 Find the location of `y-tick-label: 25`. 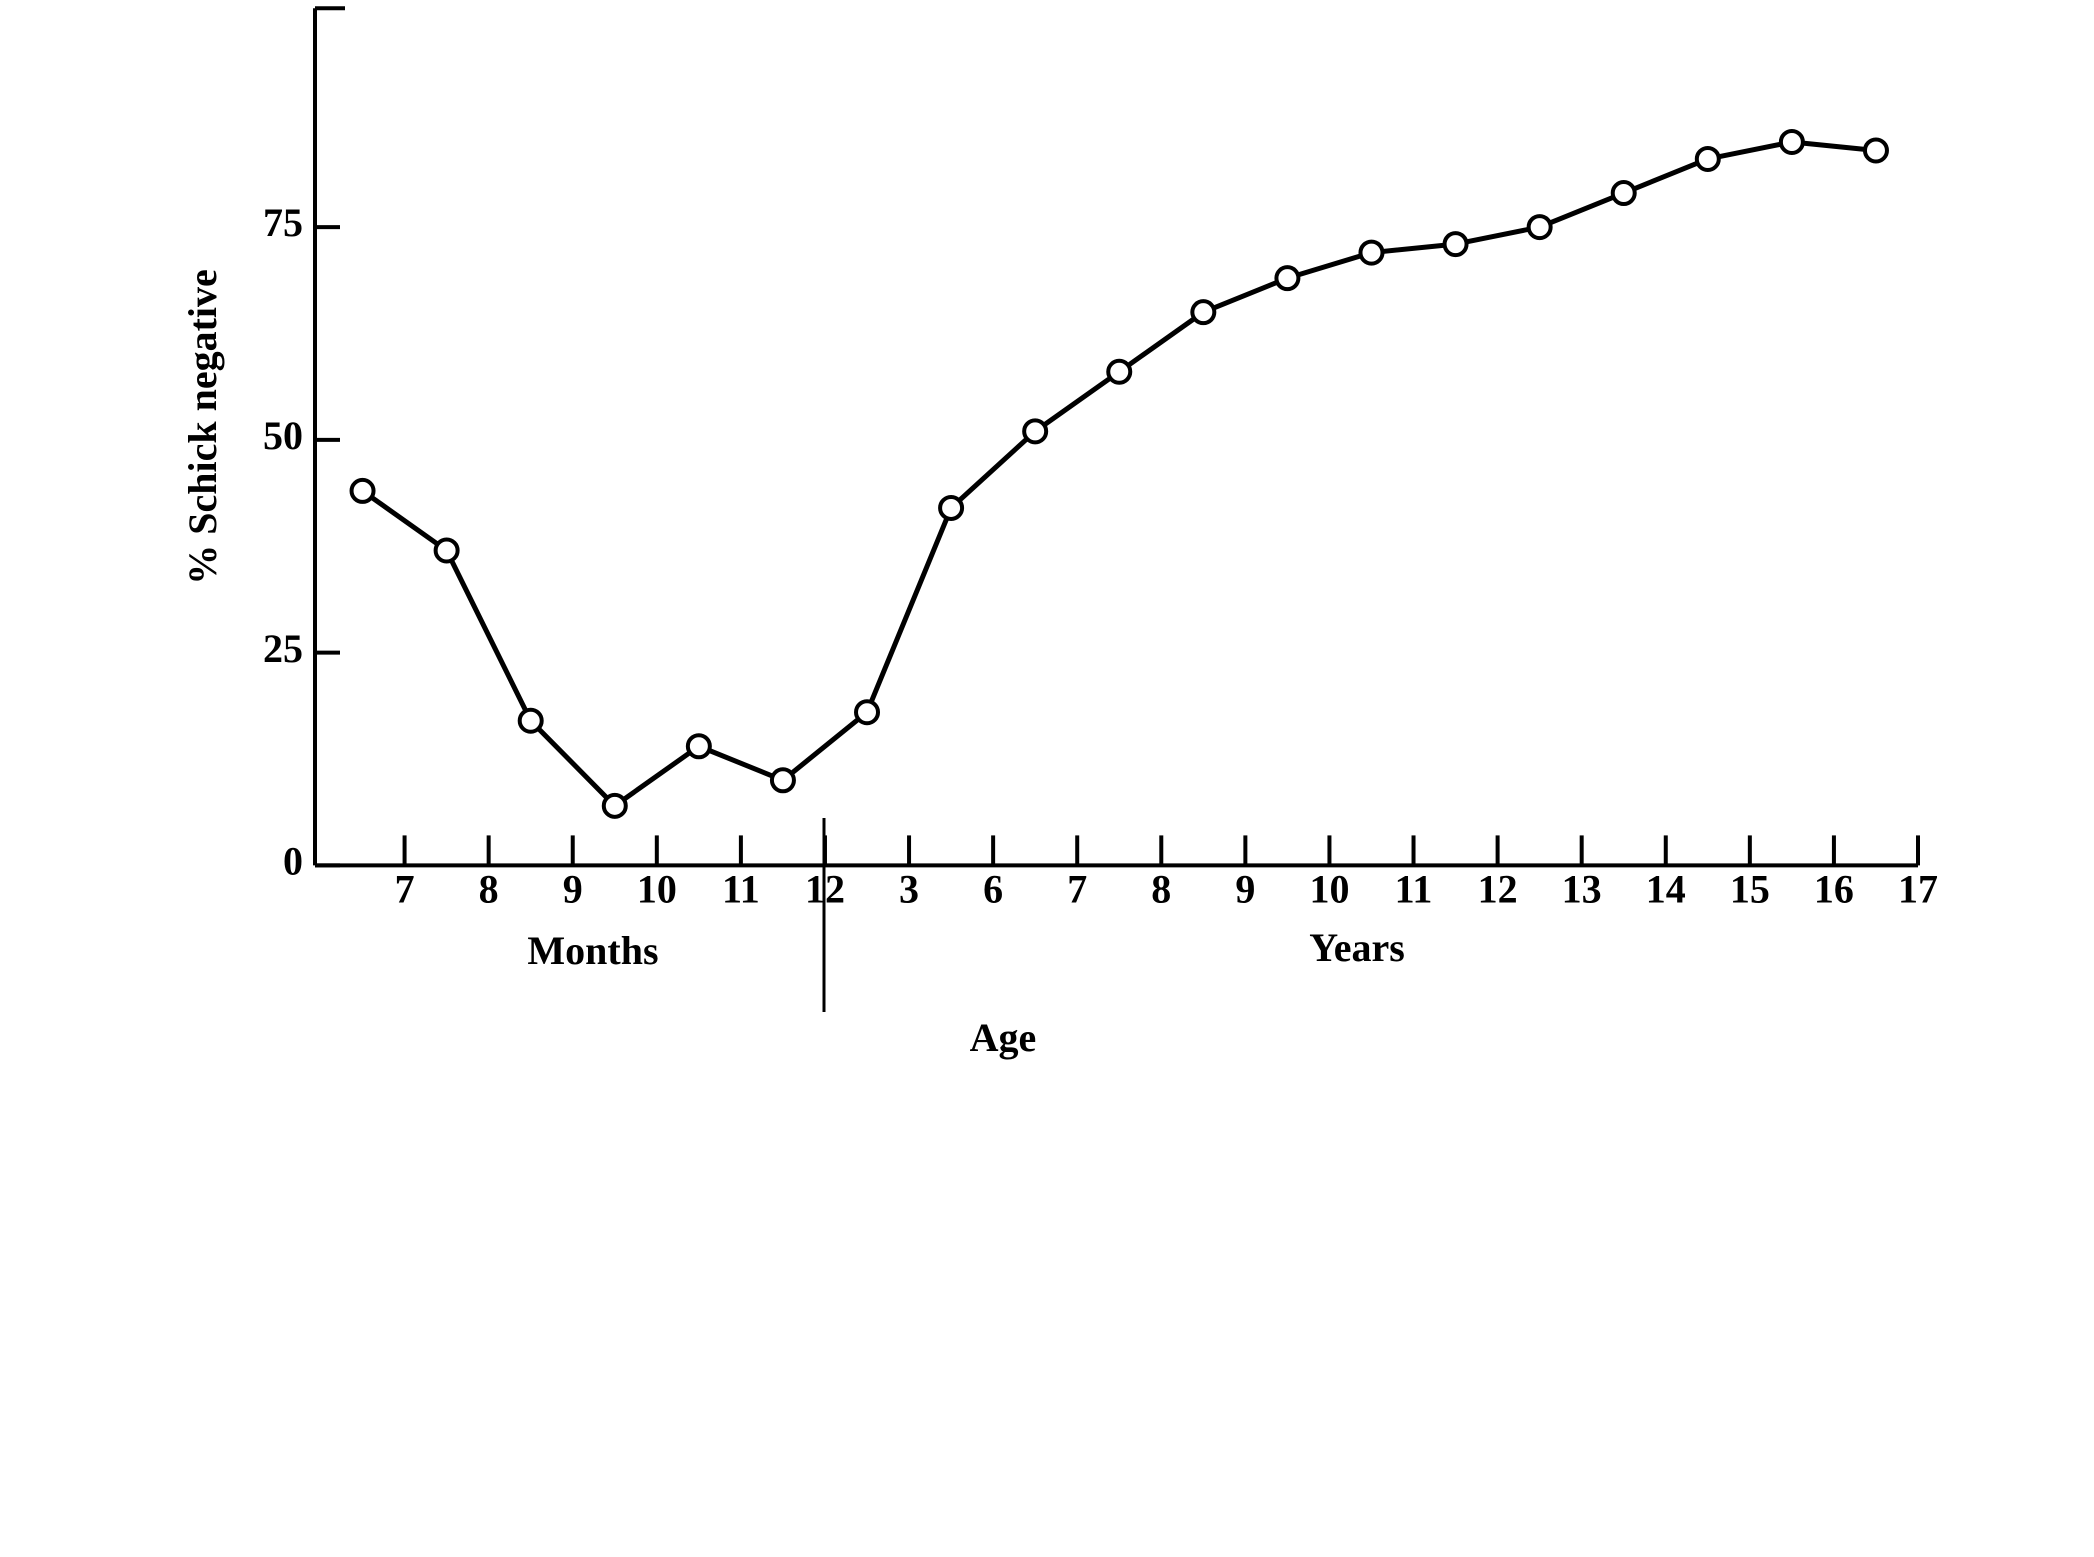

y-tick-label: 25 is located at coordinates (283, 648).